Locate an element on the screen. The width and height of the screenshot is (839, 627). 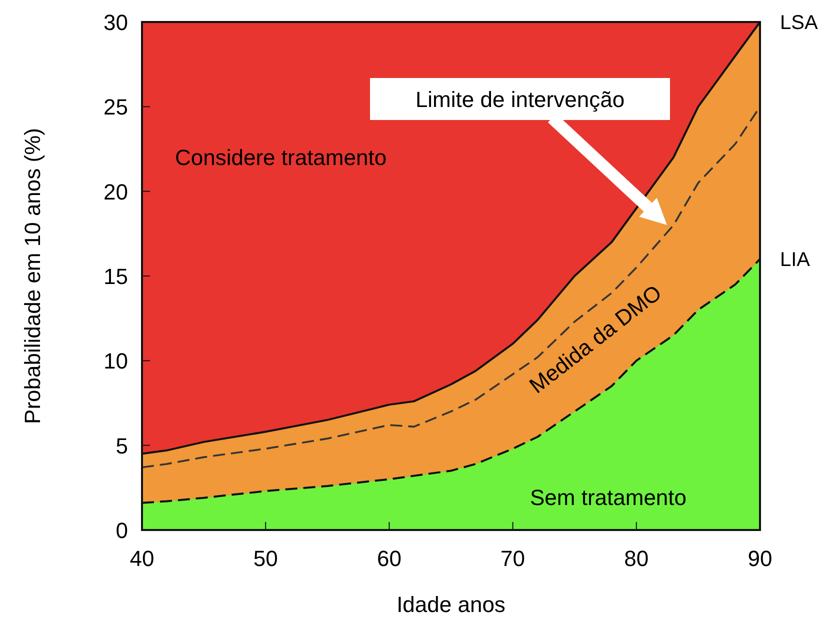
x-axis-title: Idade anos is located at coordinates (451, 604).